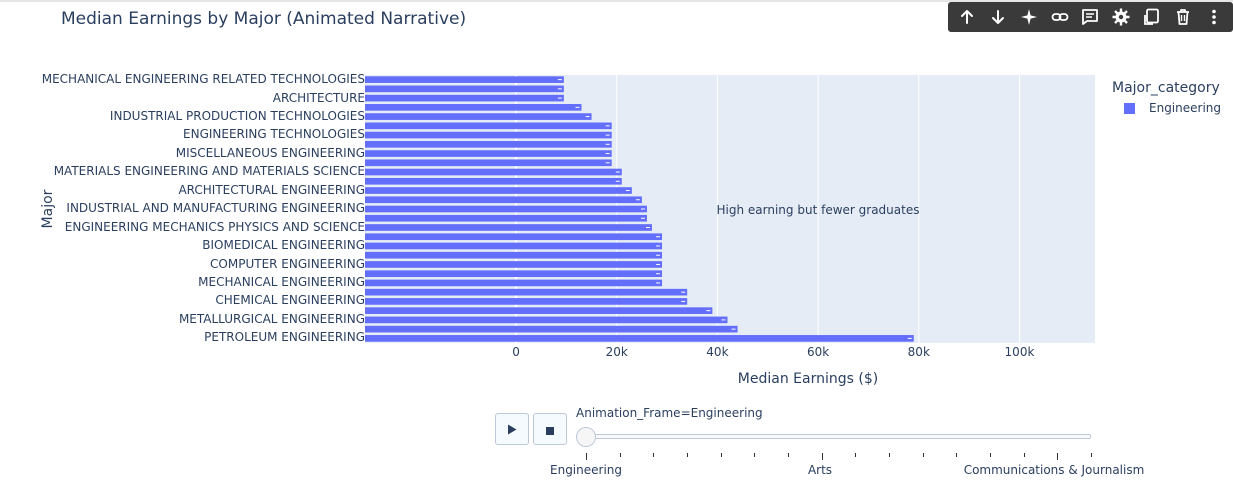 The image size is (1233, 495). Describe the element at coordinates (319, 98) in the screenshot. I see `y-tick-label: ARCHITECTURE` at that location.